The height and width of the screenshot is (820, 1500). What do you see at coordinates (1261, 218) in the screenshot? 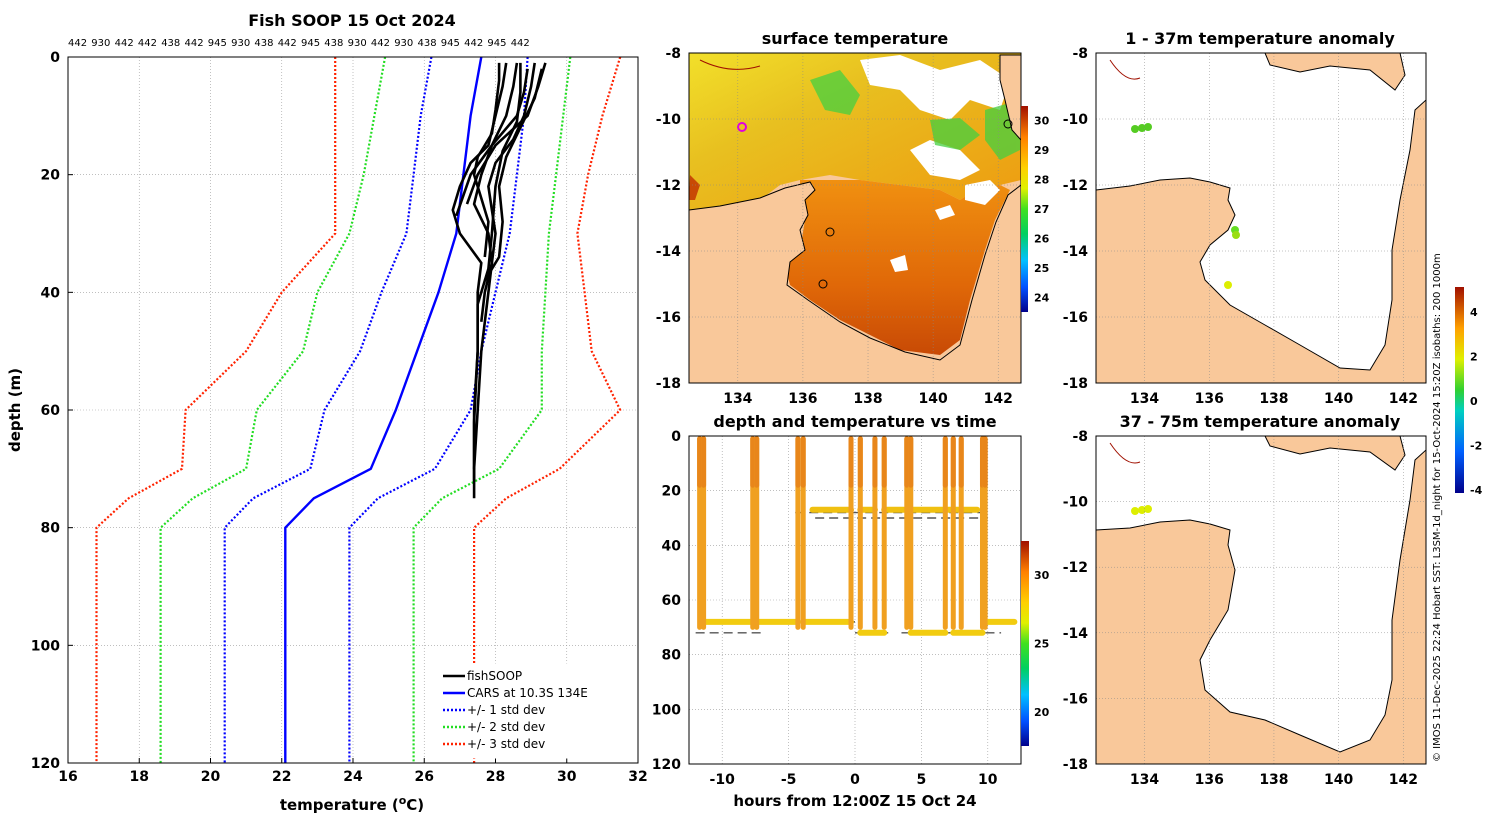
I see `anom1-frame` at bounding box center [1261, 218].